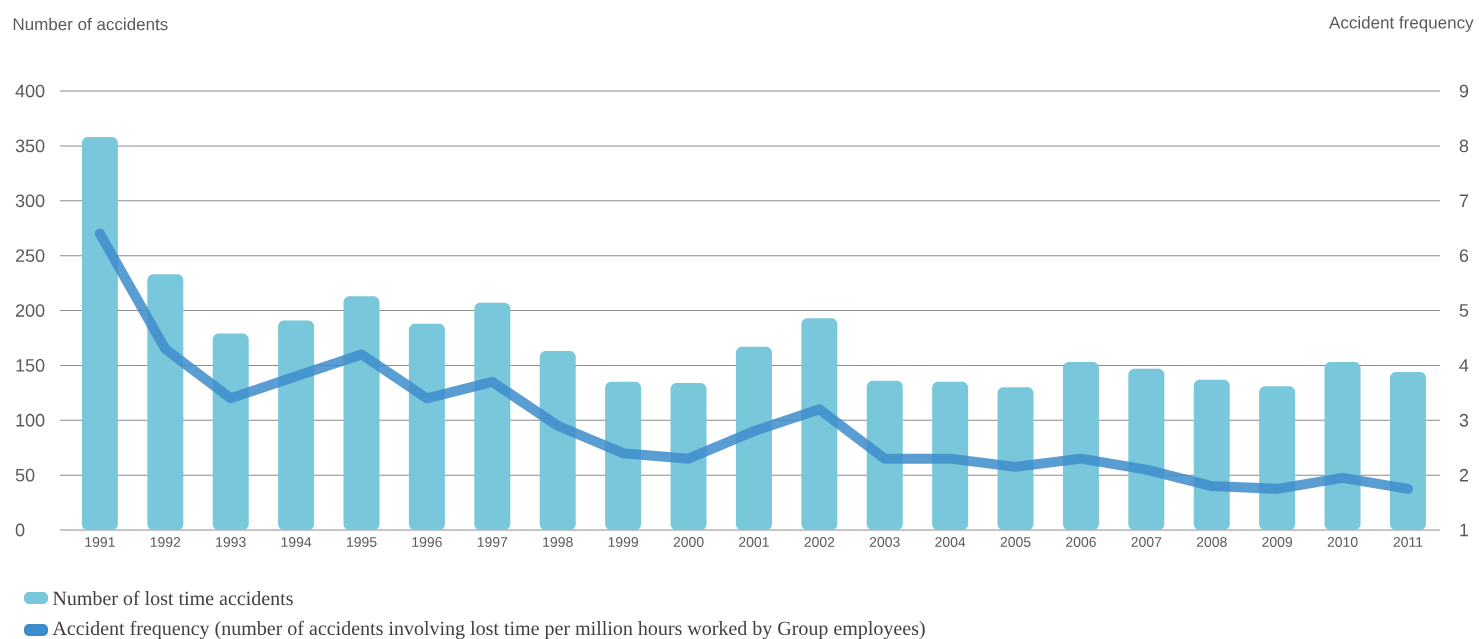  Describe the element at coordinates (30, 201) in the screenshot. I see `y-tick-label: 300` at that location.